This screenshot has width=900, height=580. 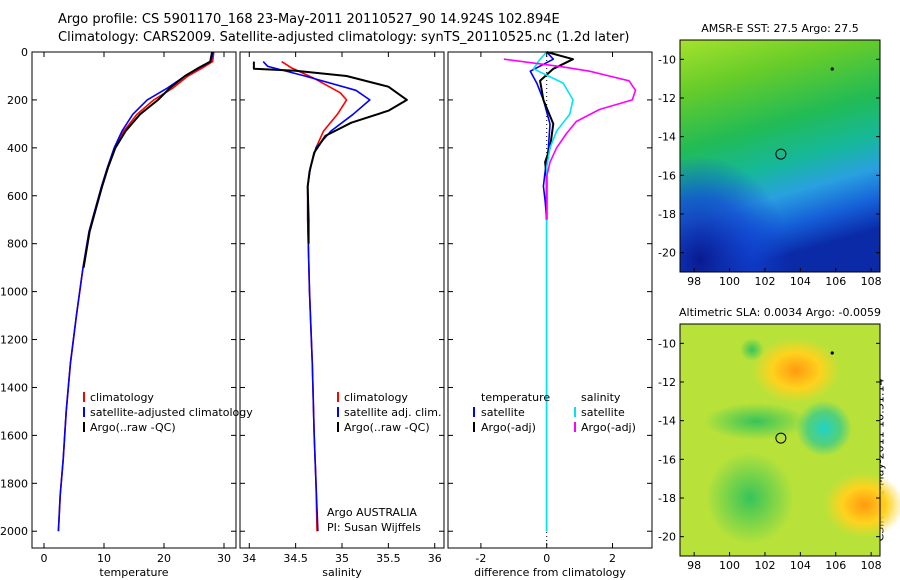 What do you see at coordinates (17, 244) in the screenshot?
I see `y-tick-label: 800` at bounding box center [17, 244].